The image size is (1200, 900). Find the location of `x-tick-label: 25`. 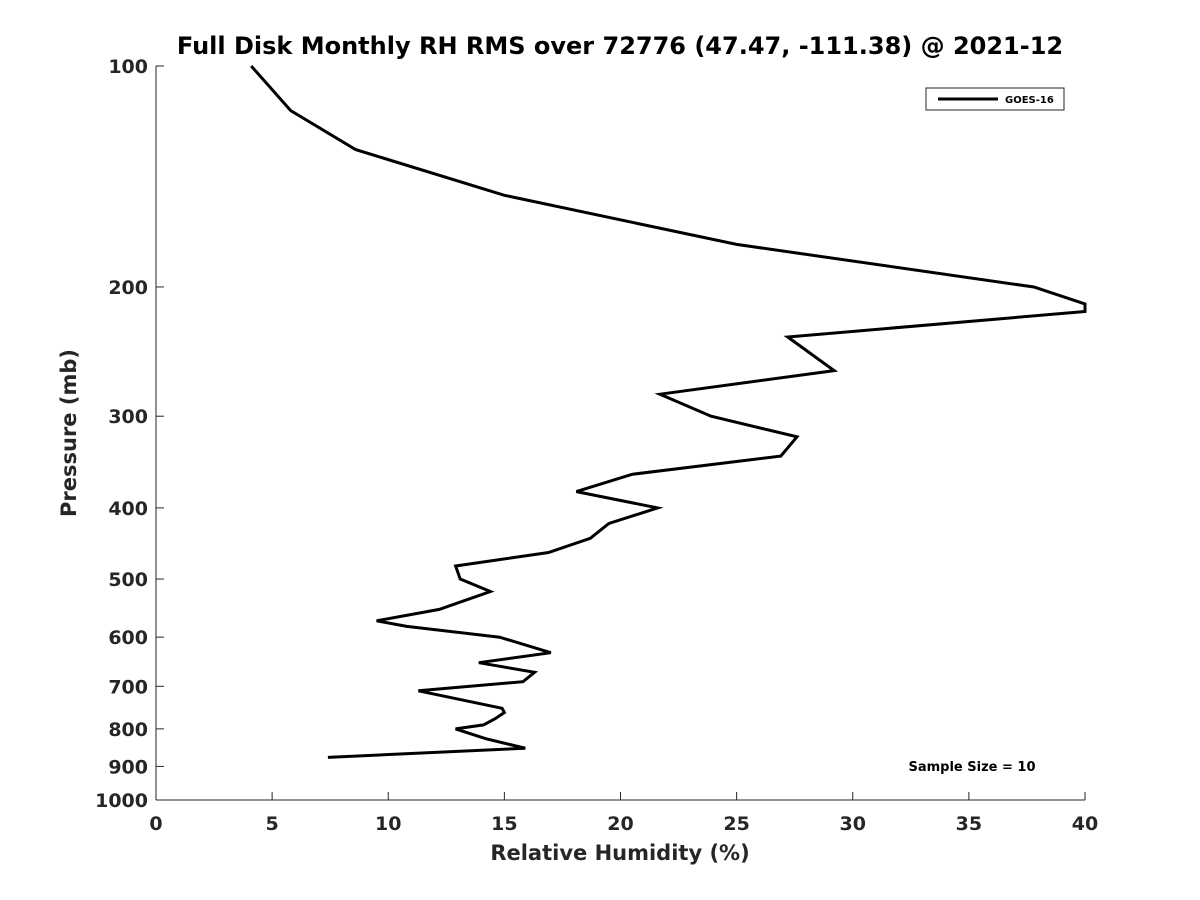

x-tick-label: 25 is located at coordinates (736, 824).